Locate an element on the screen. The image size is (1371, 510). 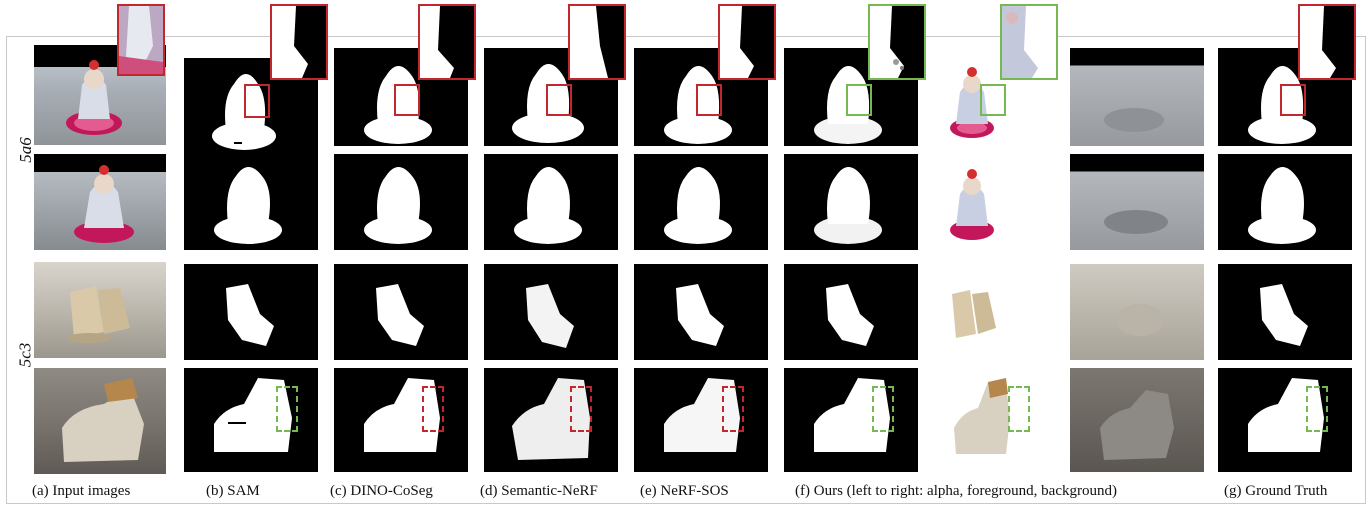
input-image-5c3-view2 is located at coordinates (100, 421).